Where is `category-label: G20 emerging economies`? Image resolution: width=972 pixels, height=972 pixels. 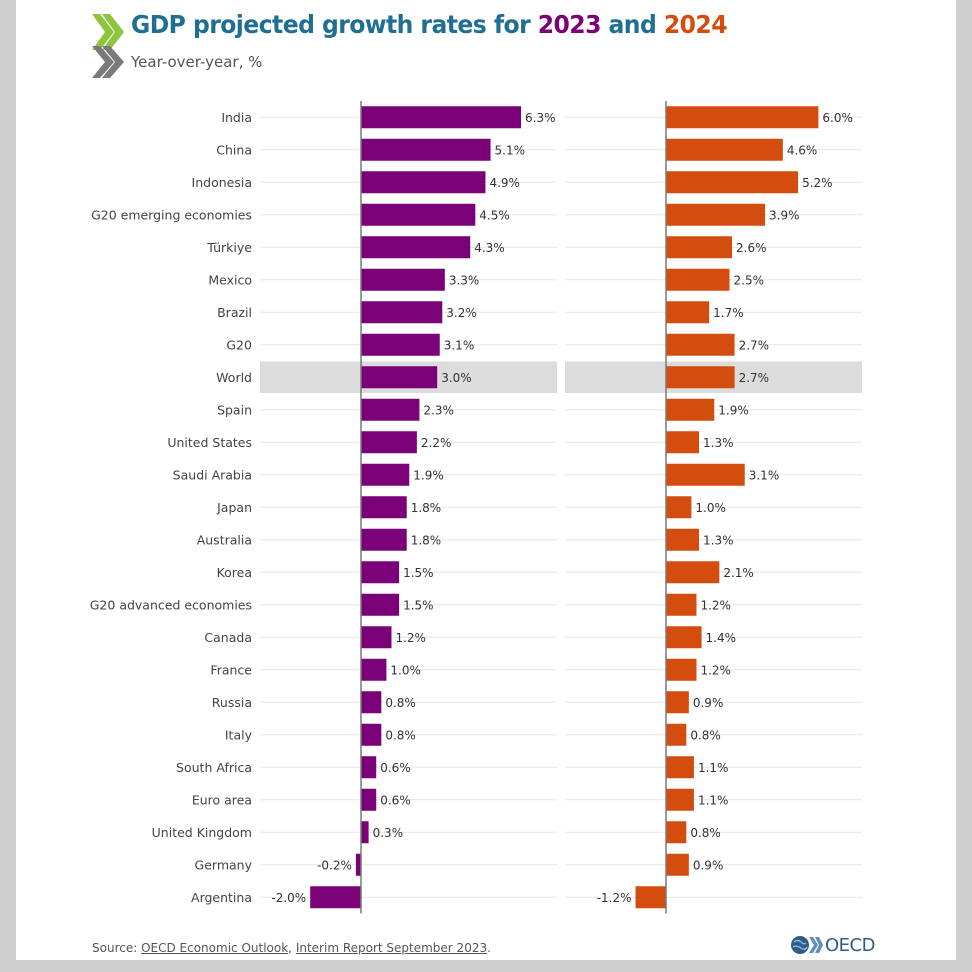
category-label: G20 emerging economies is located at coordinates (171, 214).